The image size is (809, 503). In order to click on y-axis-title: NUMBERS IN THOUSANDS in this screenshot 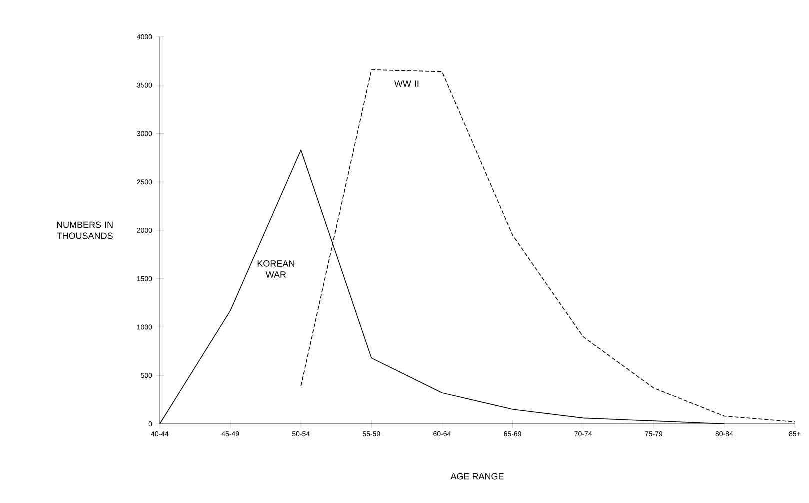, I will do `click(84, 231)`.